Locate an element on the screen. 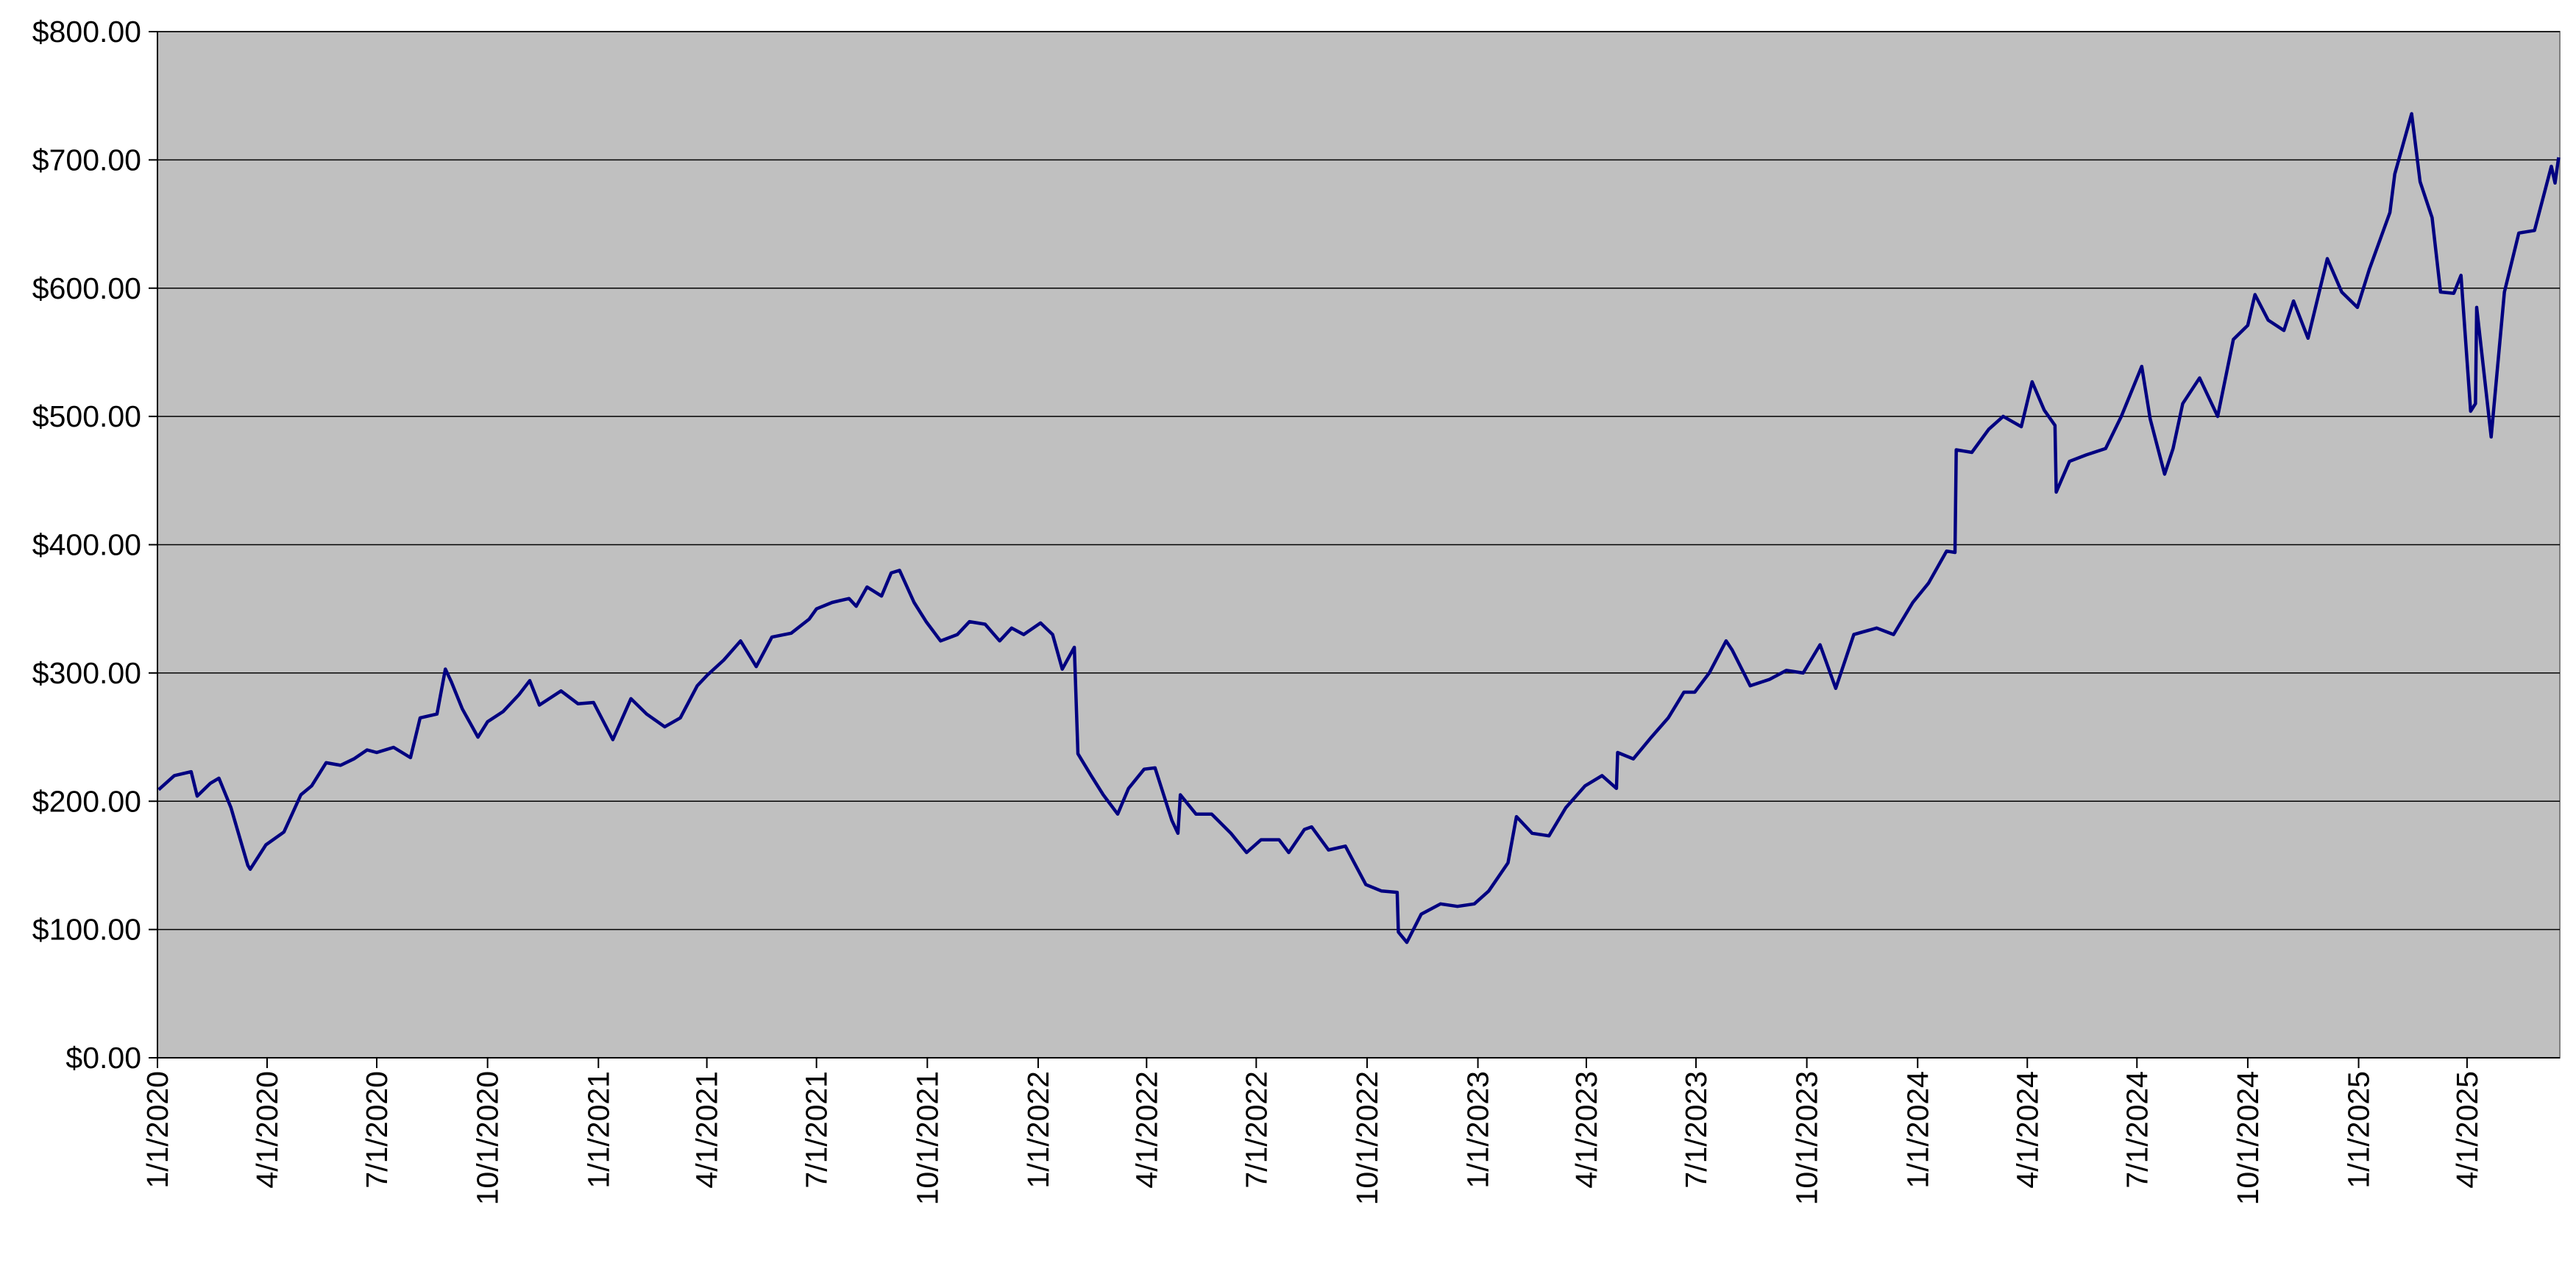 The width and height of the screenshot is (2576, 1263). y-tick-label: $700.00 is located at coordinates (86, 160).